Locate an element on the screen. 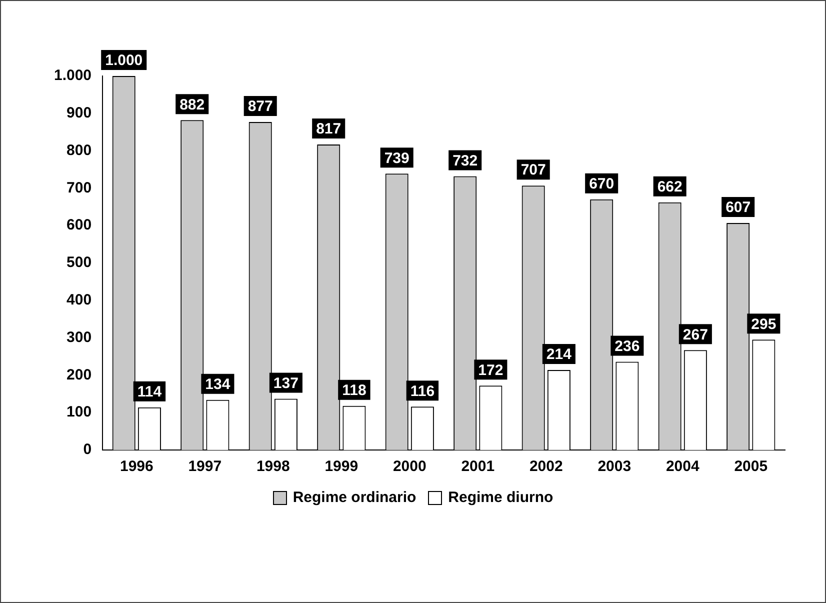 The width and height of the screenshot is (826, 603). y-tick-label: 100 is located at coordinates (79, 412).